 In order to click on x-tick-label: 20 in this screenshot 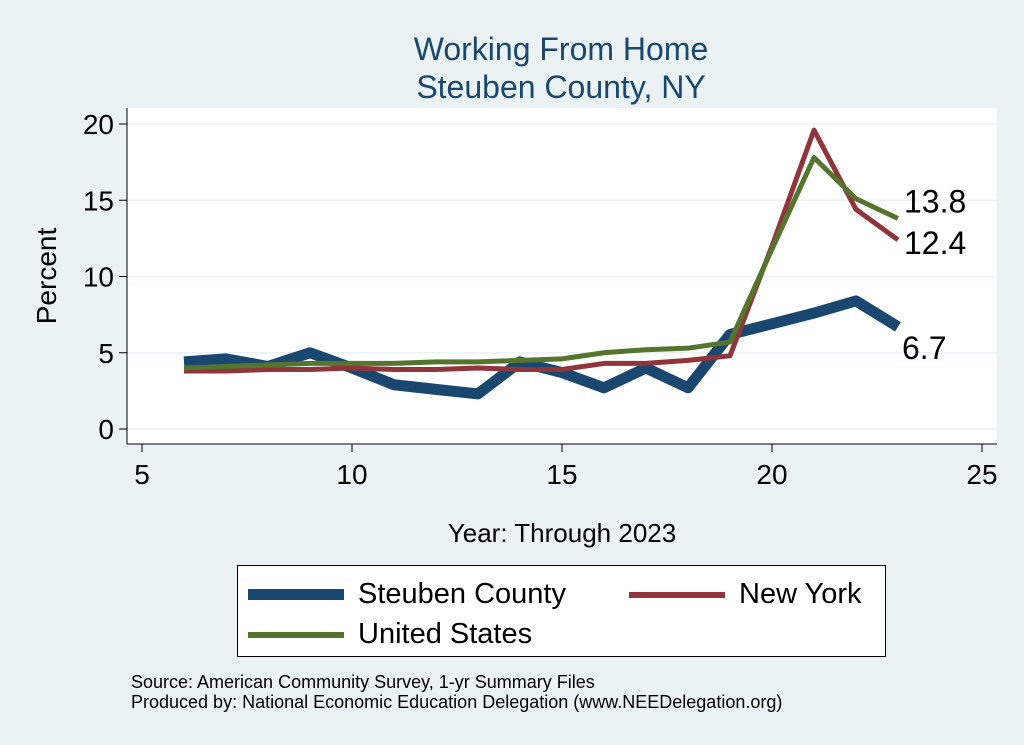, I will do `click(771, 474)`.